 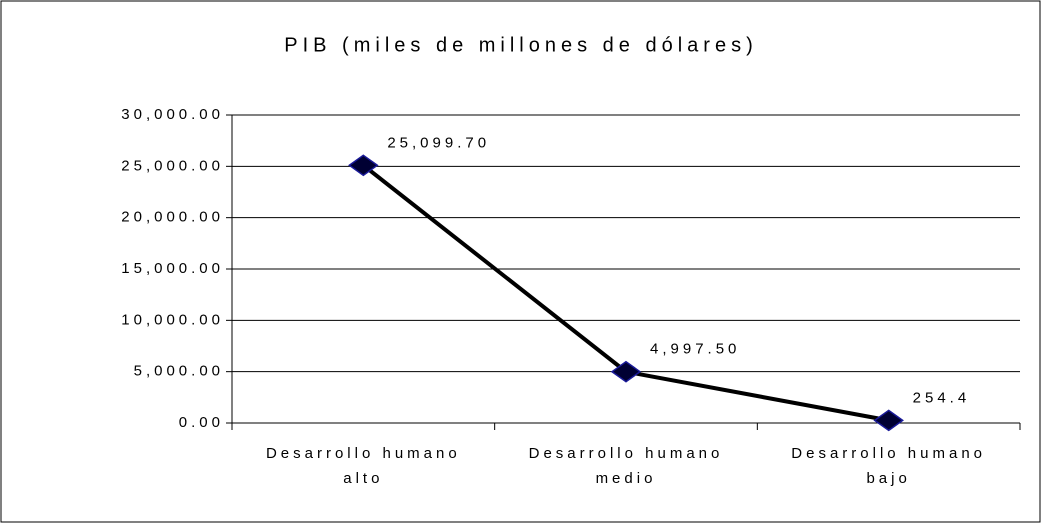 What do you see at coordinates (695, 349) in the screenshot?
I see `value-label: 4,997.50` at bounding box center [695, 349].